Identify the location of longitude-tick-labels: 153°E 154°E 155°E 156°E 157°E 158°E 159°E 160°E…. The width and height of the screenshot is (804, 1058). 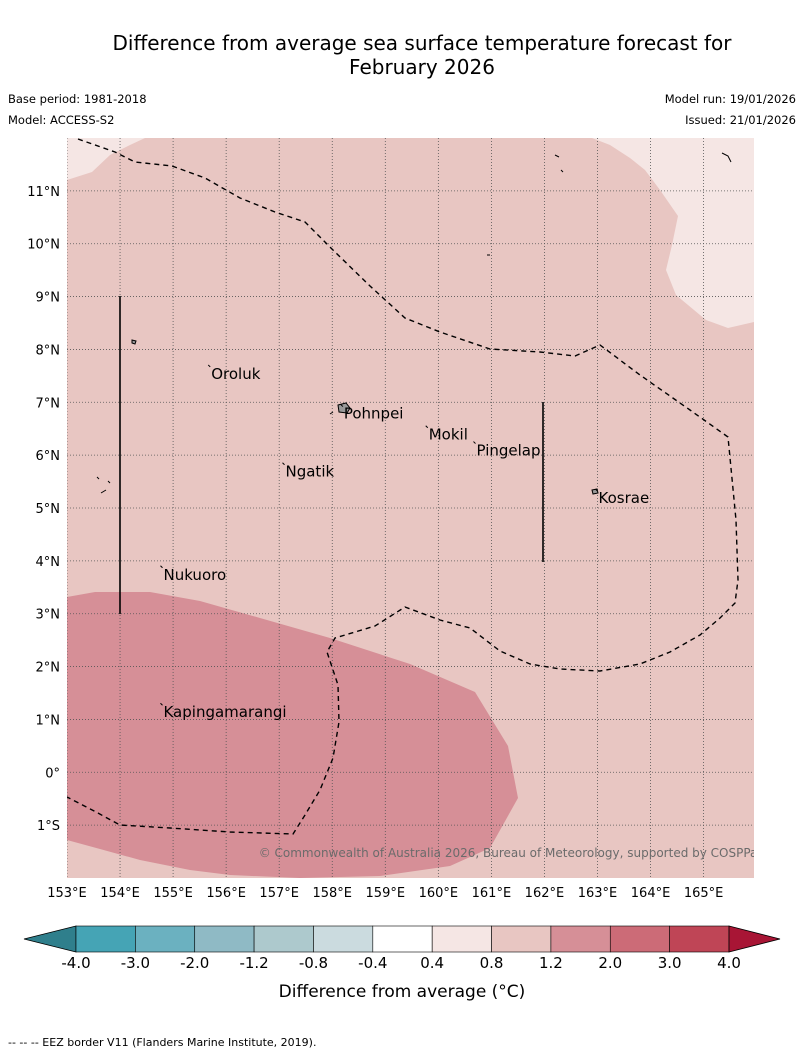
(385, 893).